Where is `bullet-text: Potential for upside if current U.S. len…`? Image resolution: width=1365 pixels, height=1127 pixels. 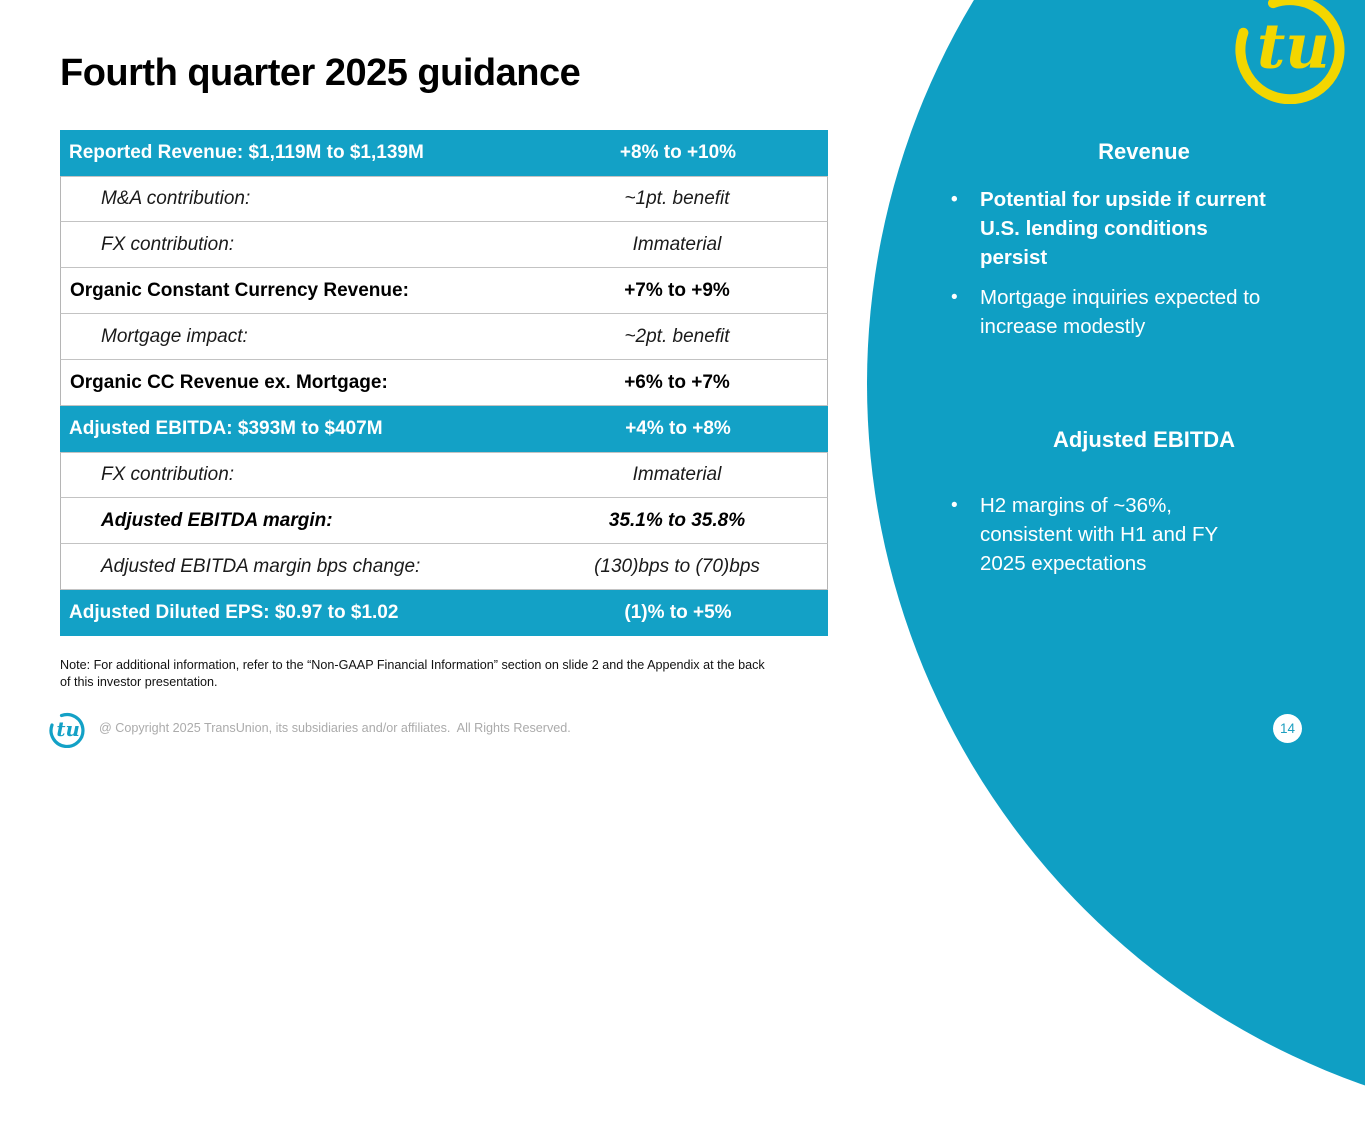
bullet-text: Potential for upside if current U.S. len… is located at coordinates (1123, 228).